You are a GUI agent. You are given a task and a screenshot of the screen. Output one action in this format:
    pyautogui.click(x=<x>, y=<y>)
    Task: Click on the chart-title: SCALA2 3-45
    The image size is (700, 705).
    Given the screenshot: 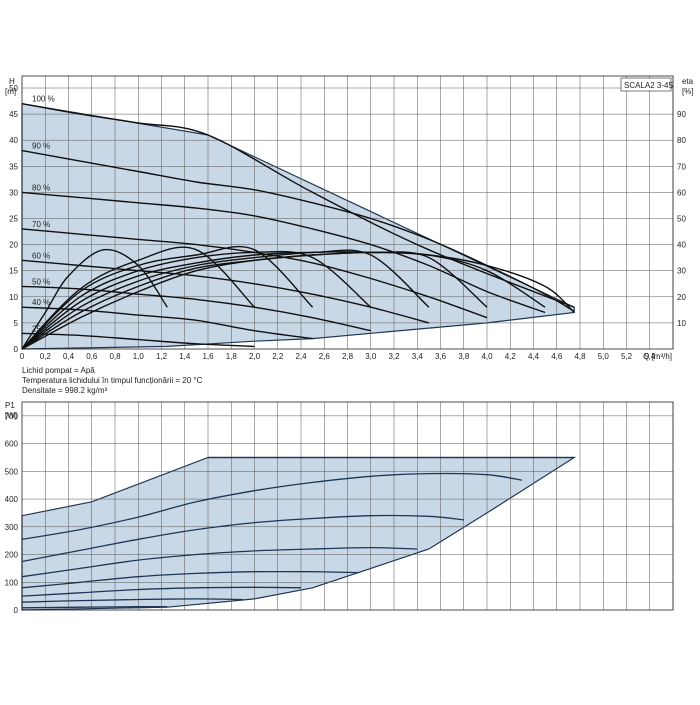 What is the action you would take?
    pyautogui.click(x=648, y=85)
    